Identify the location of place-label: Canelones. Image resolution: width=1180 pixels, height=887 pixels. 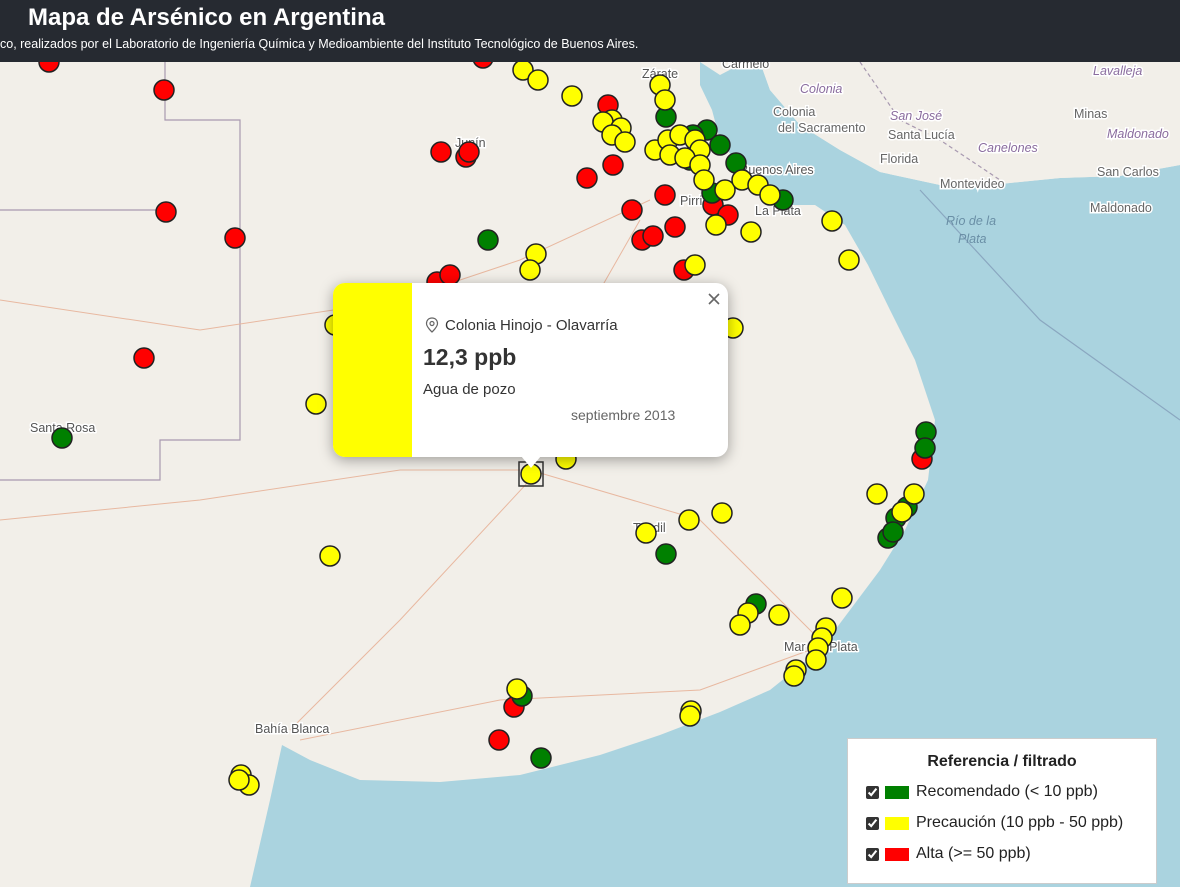
(1008, 148).